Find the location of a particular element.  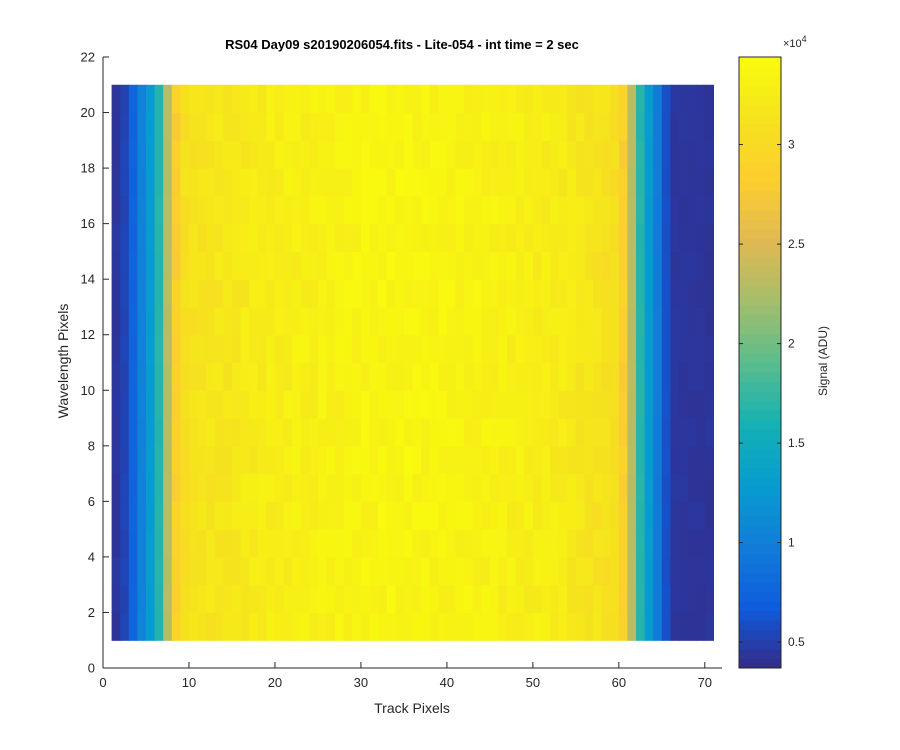

colorbar is located at coordinates (760, 362).